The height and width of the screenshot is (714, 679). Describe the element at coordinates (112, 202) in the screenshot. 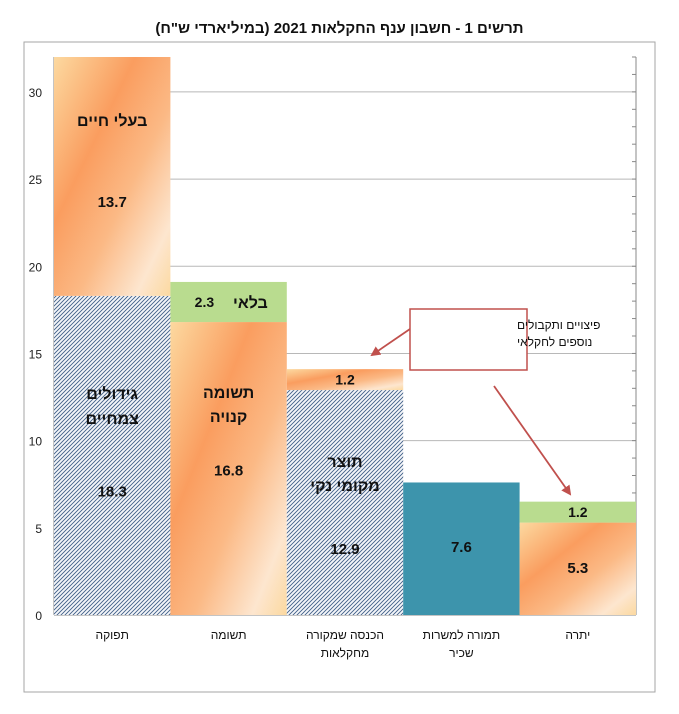

I see `data-label: 13.7` at that location.